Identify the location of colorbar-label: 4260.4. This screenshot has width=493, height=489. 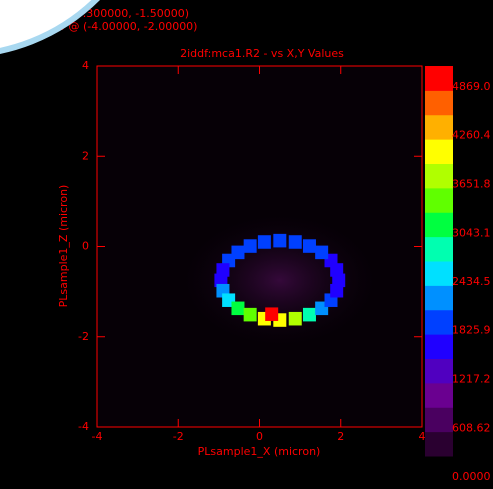
(471, 135).